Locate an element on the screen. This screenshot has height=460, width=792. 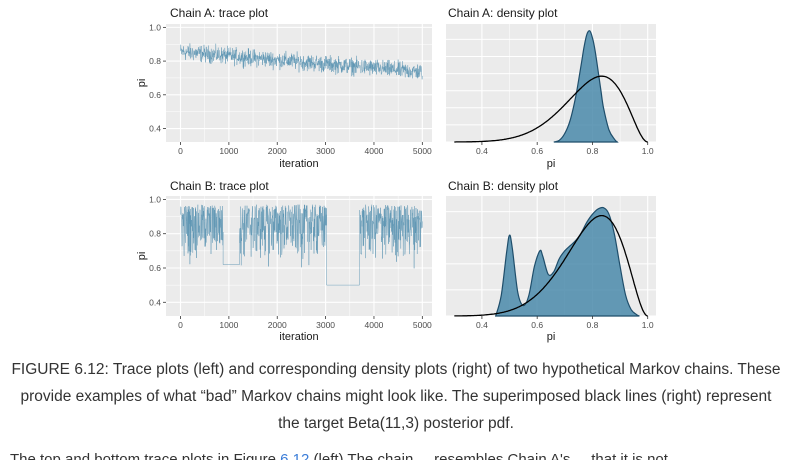
chain-b-trace-xlabel: iteration is located at coordinates (298, 337).